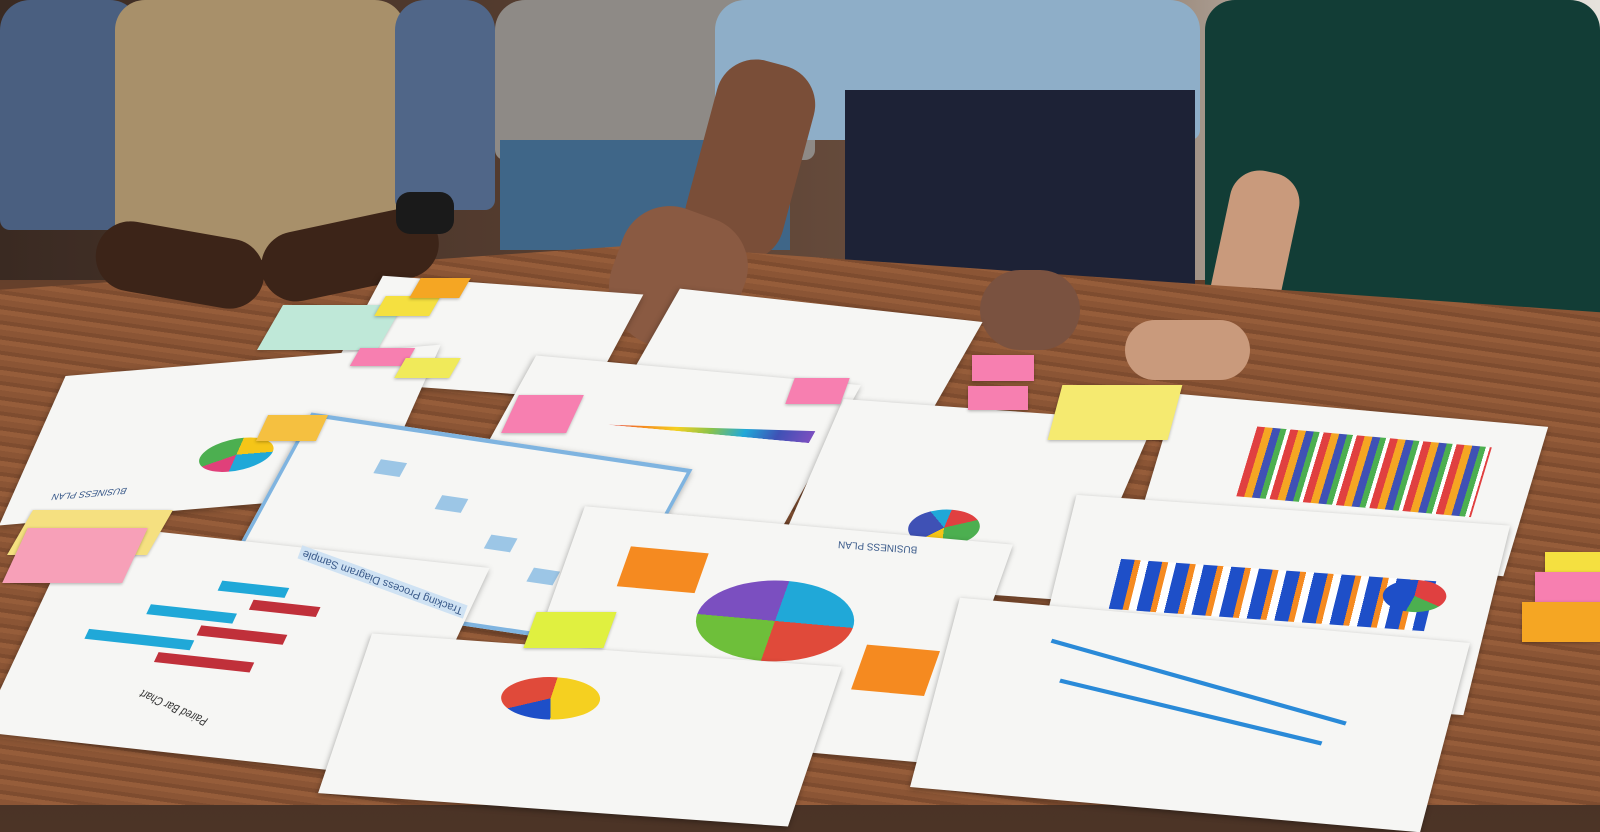 The height and width of the screenshot is (832, 1600). I want to click on pie-chart, so click(550, 698).